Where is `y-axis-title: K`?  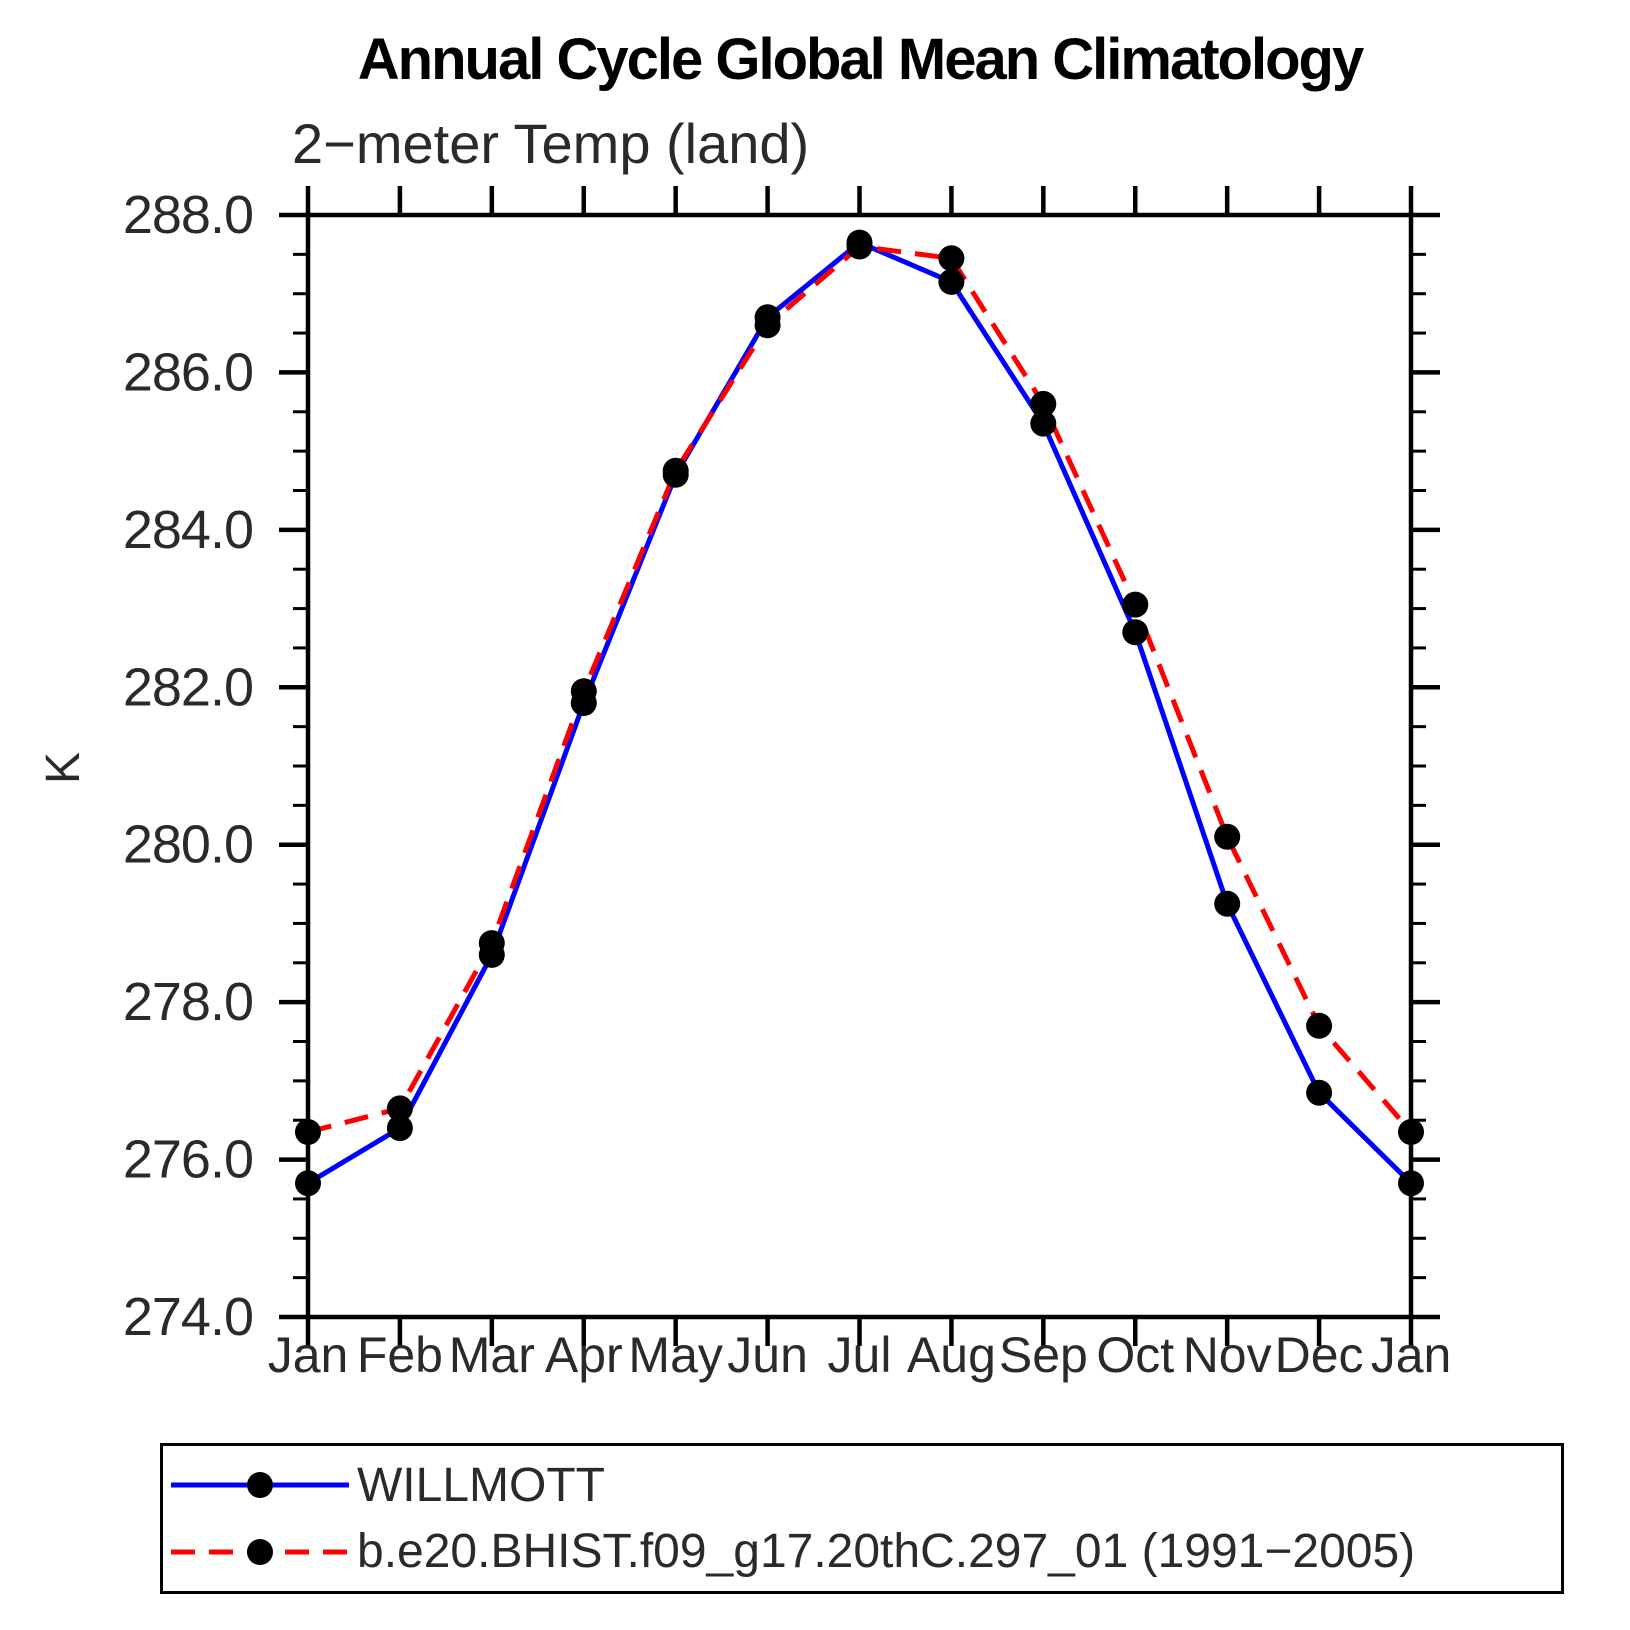
y-axis-title: K is located at coordinates (63, 768).